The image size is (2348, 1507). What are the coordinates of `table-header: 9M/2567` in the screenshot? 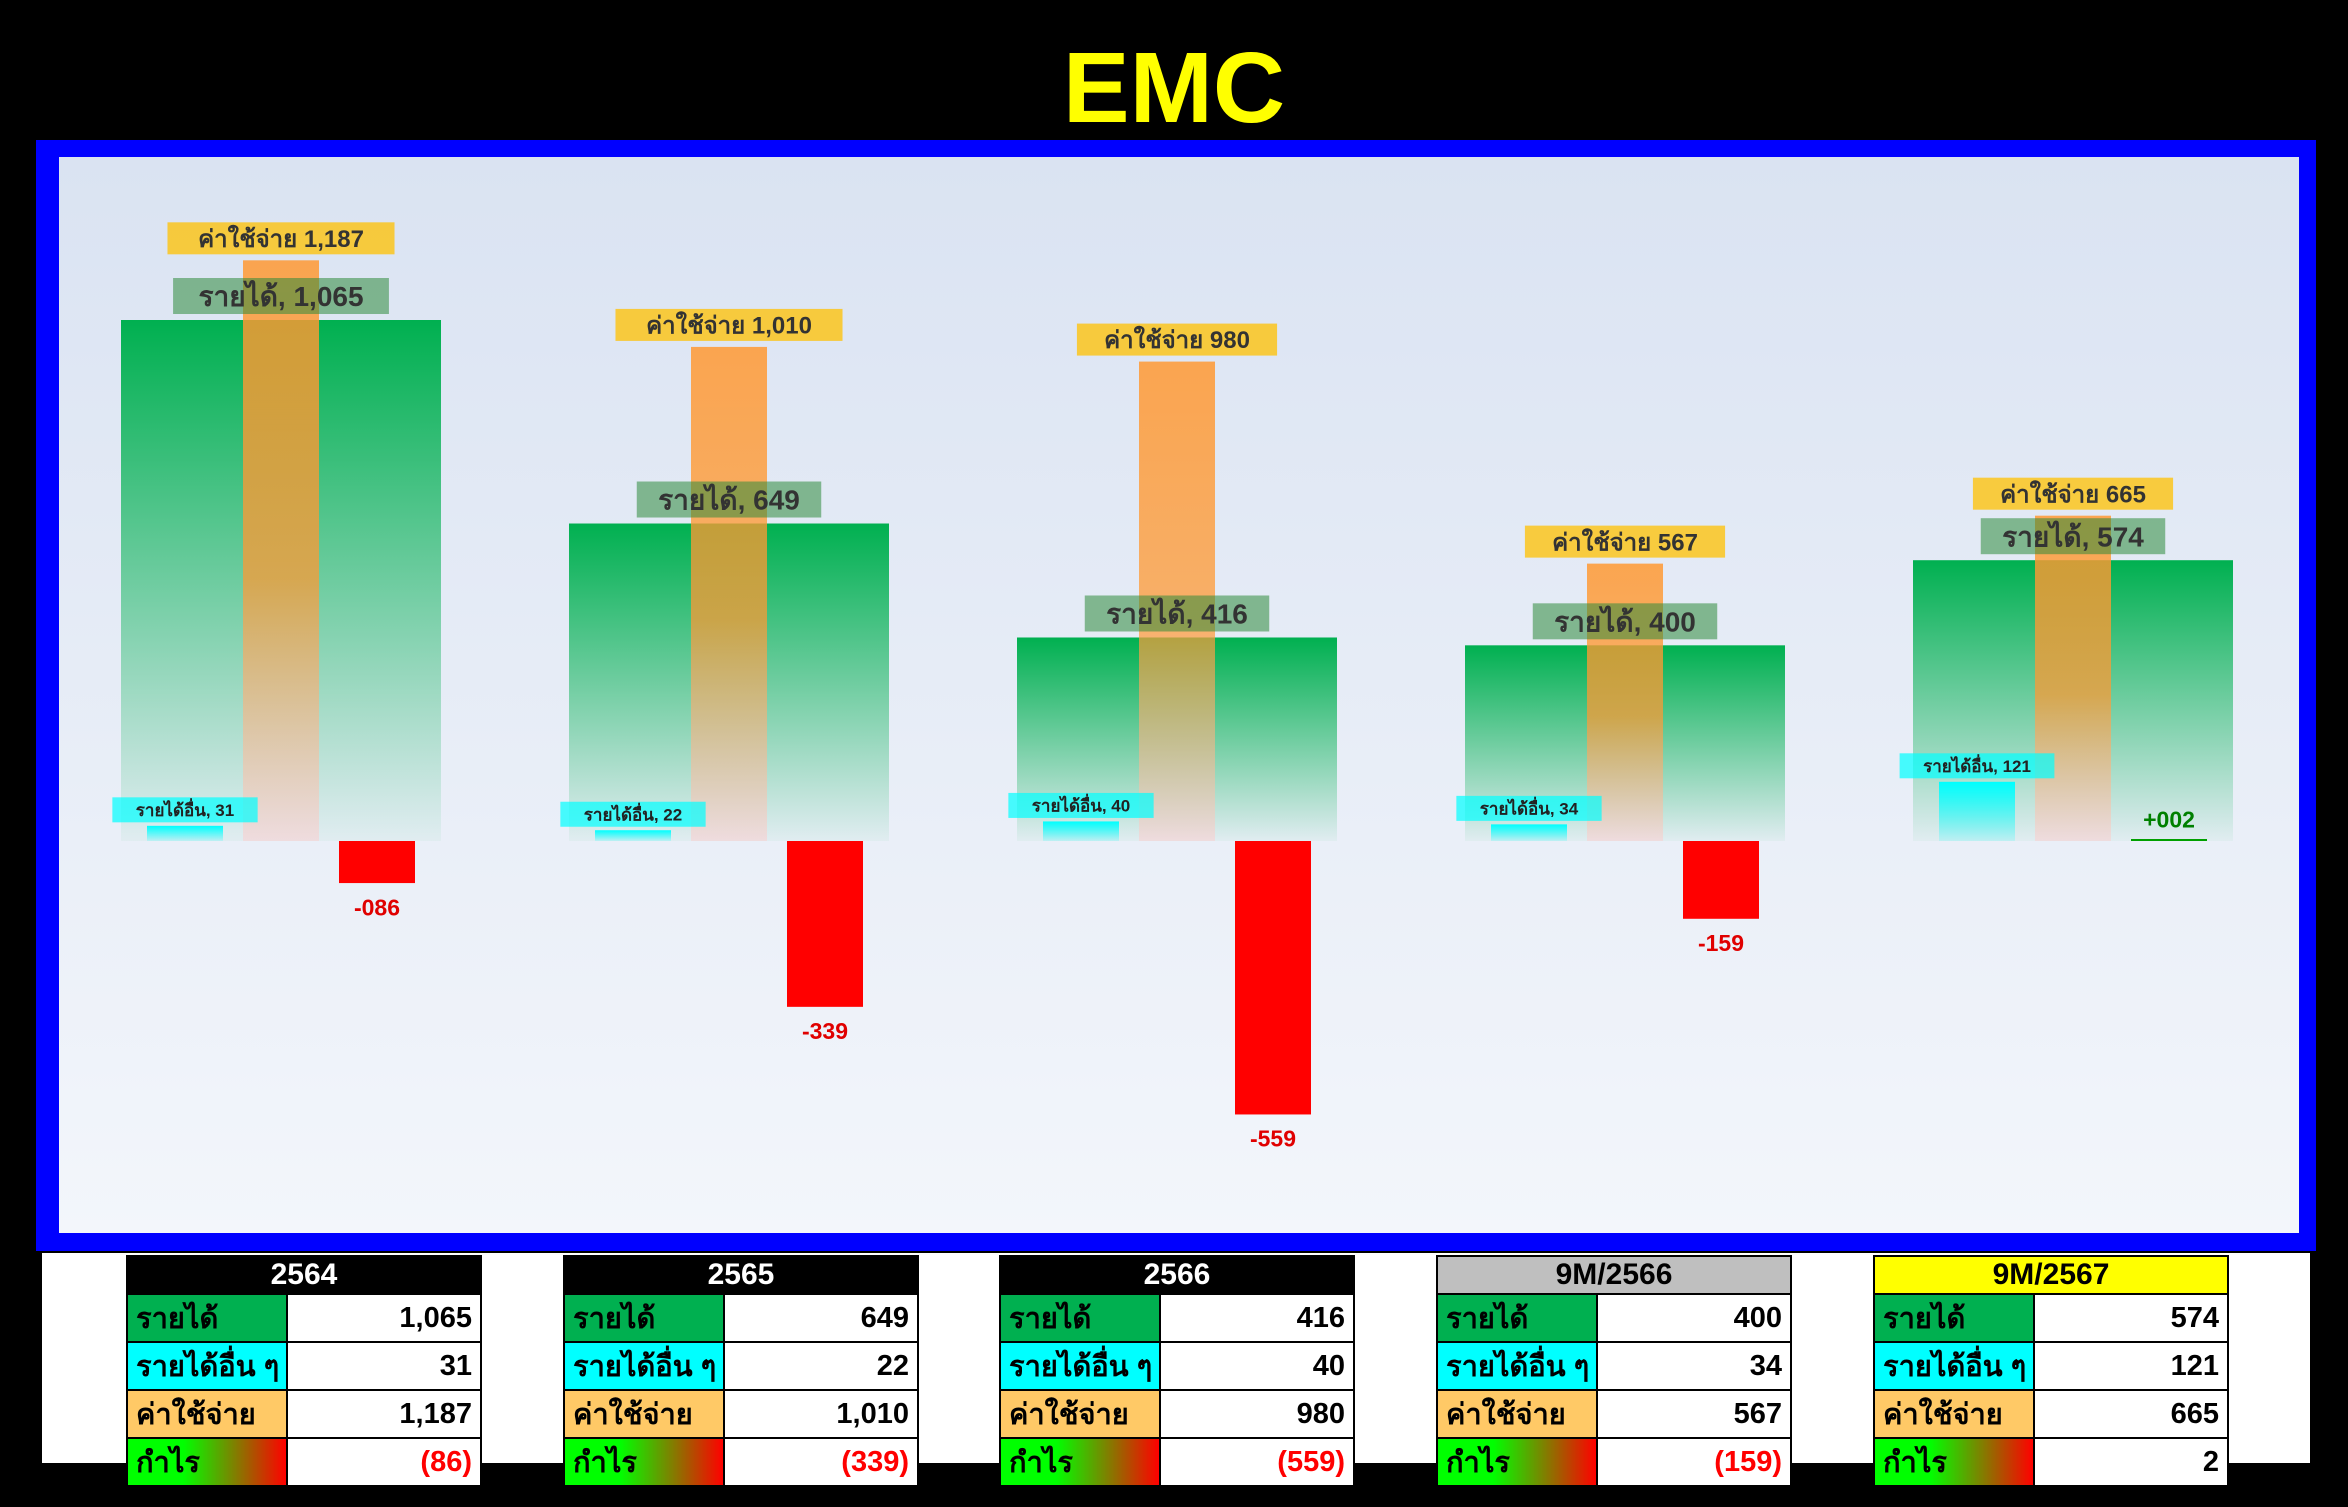 It's located at (2051, 1275).